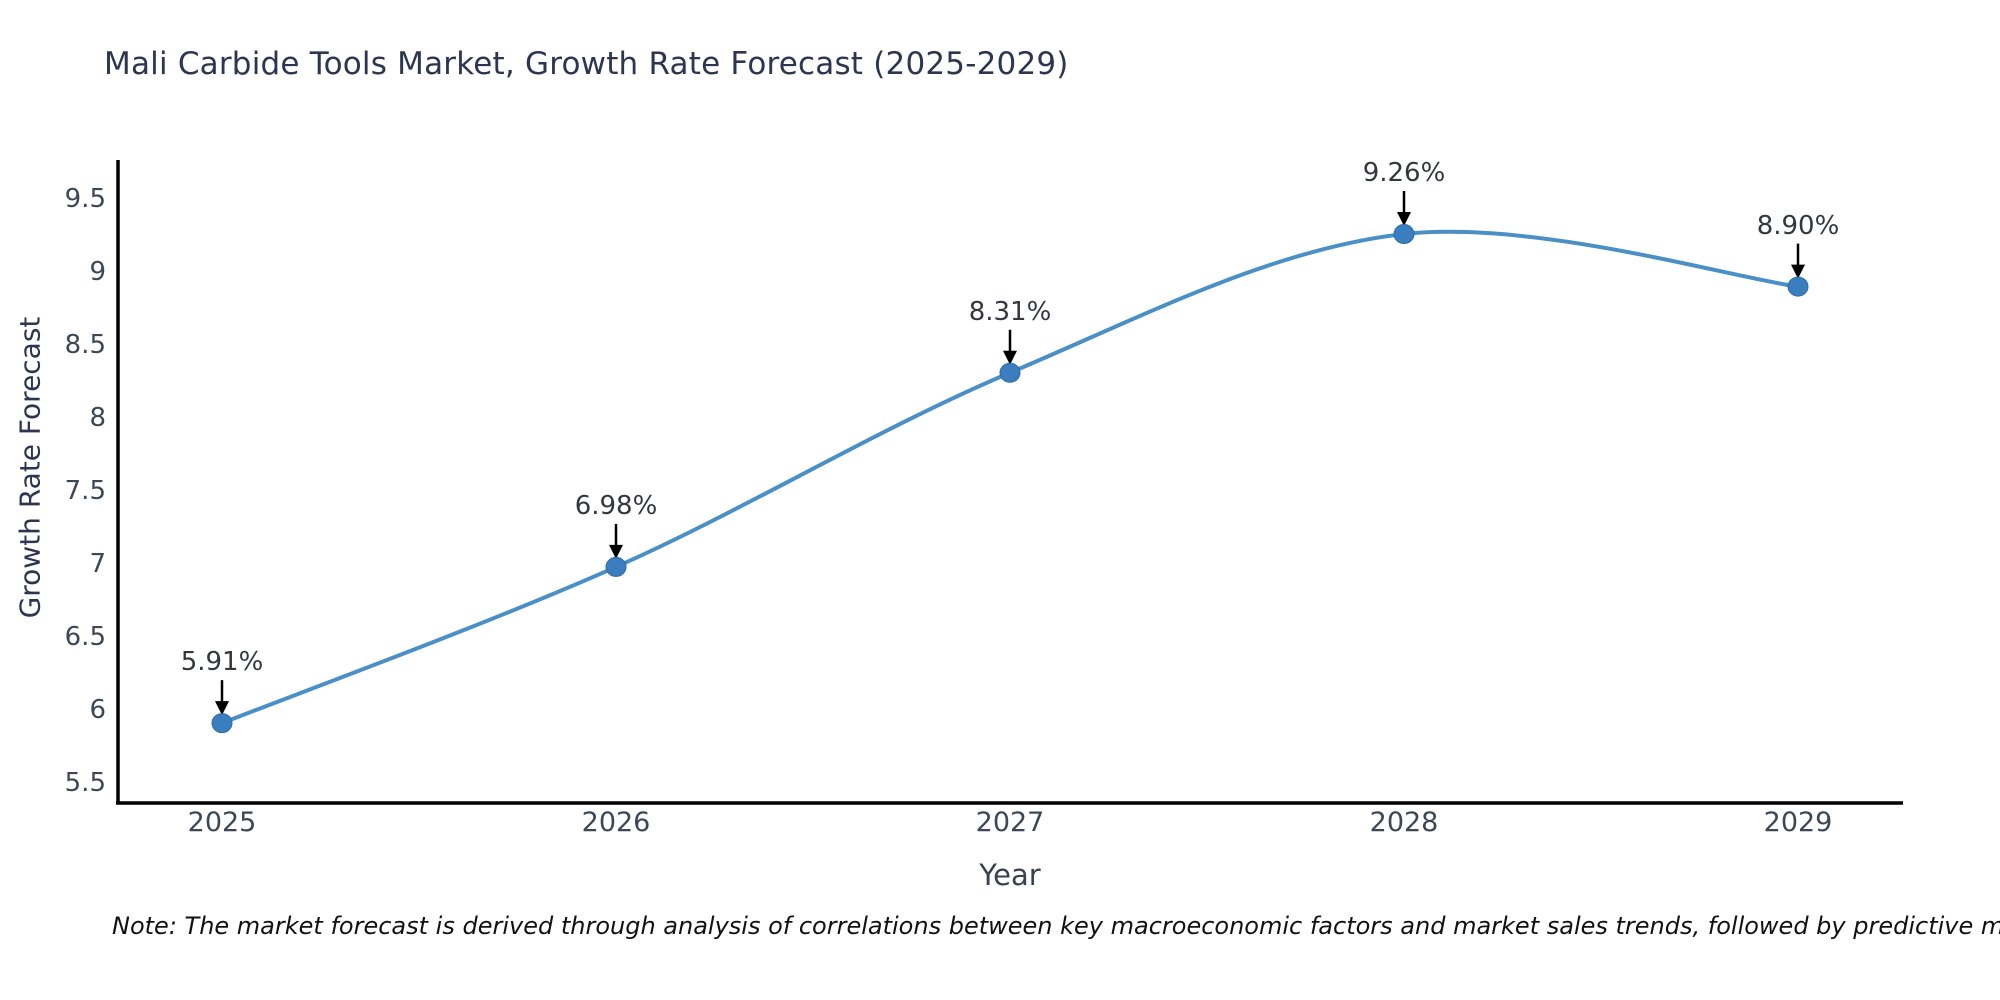 This screenshot has height=1000, width=2000. I want to click on x-tick-label: 2028, so click(1404, 822).